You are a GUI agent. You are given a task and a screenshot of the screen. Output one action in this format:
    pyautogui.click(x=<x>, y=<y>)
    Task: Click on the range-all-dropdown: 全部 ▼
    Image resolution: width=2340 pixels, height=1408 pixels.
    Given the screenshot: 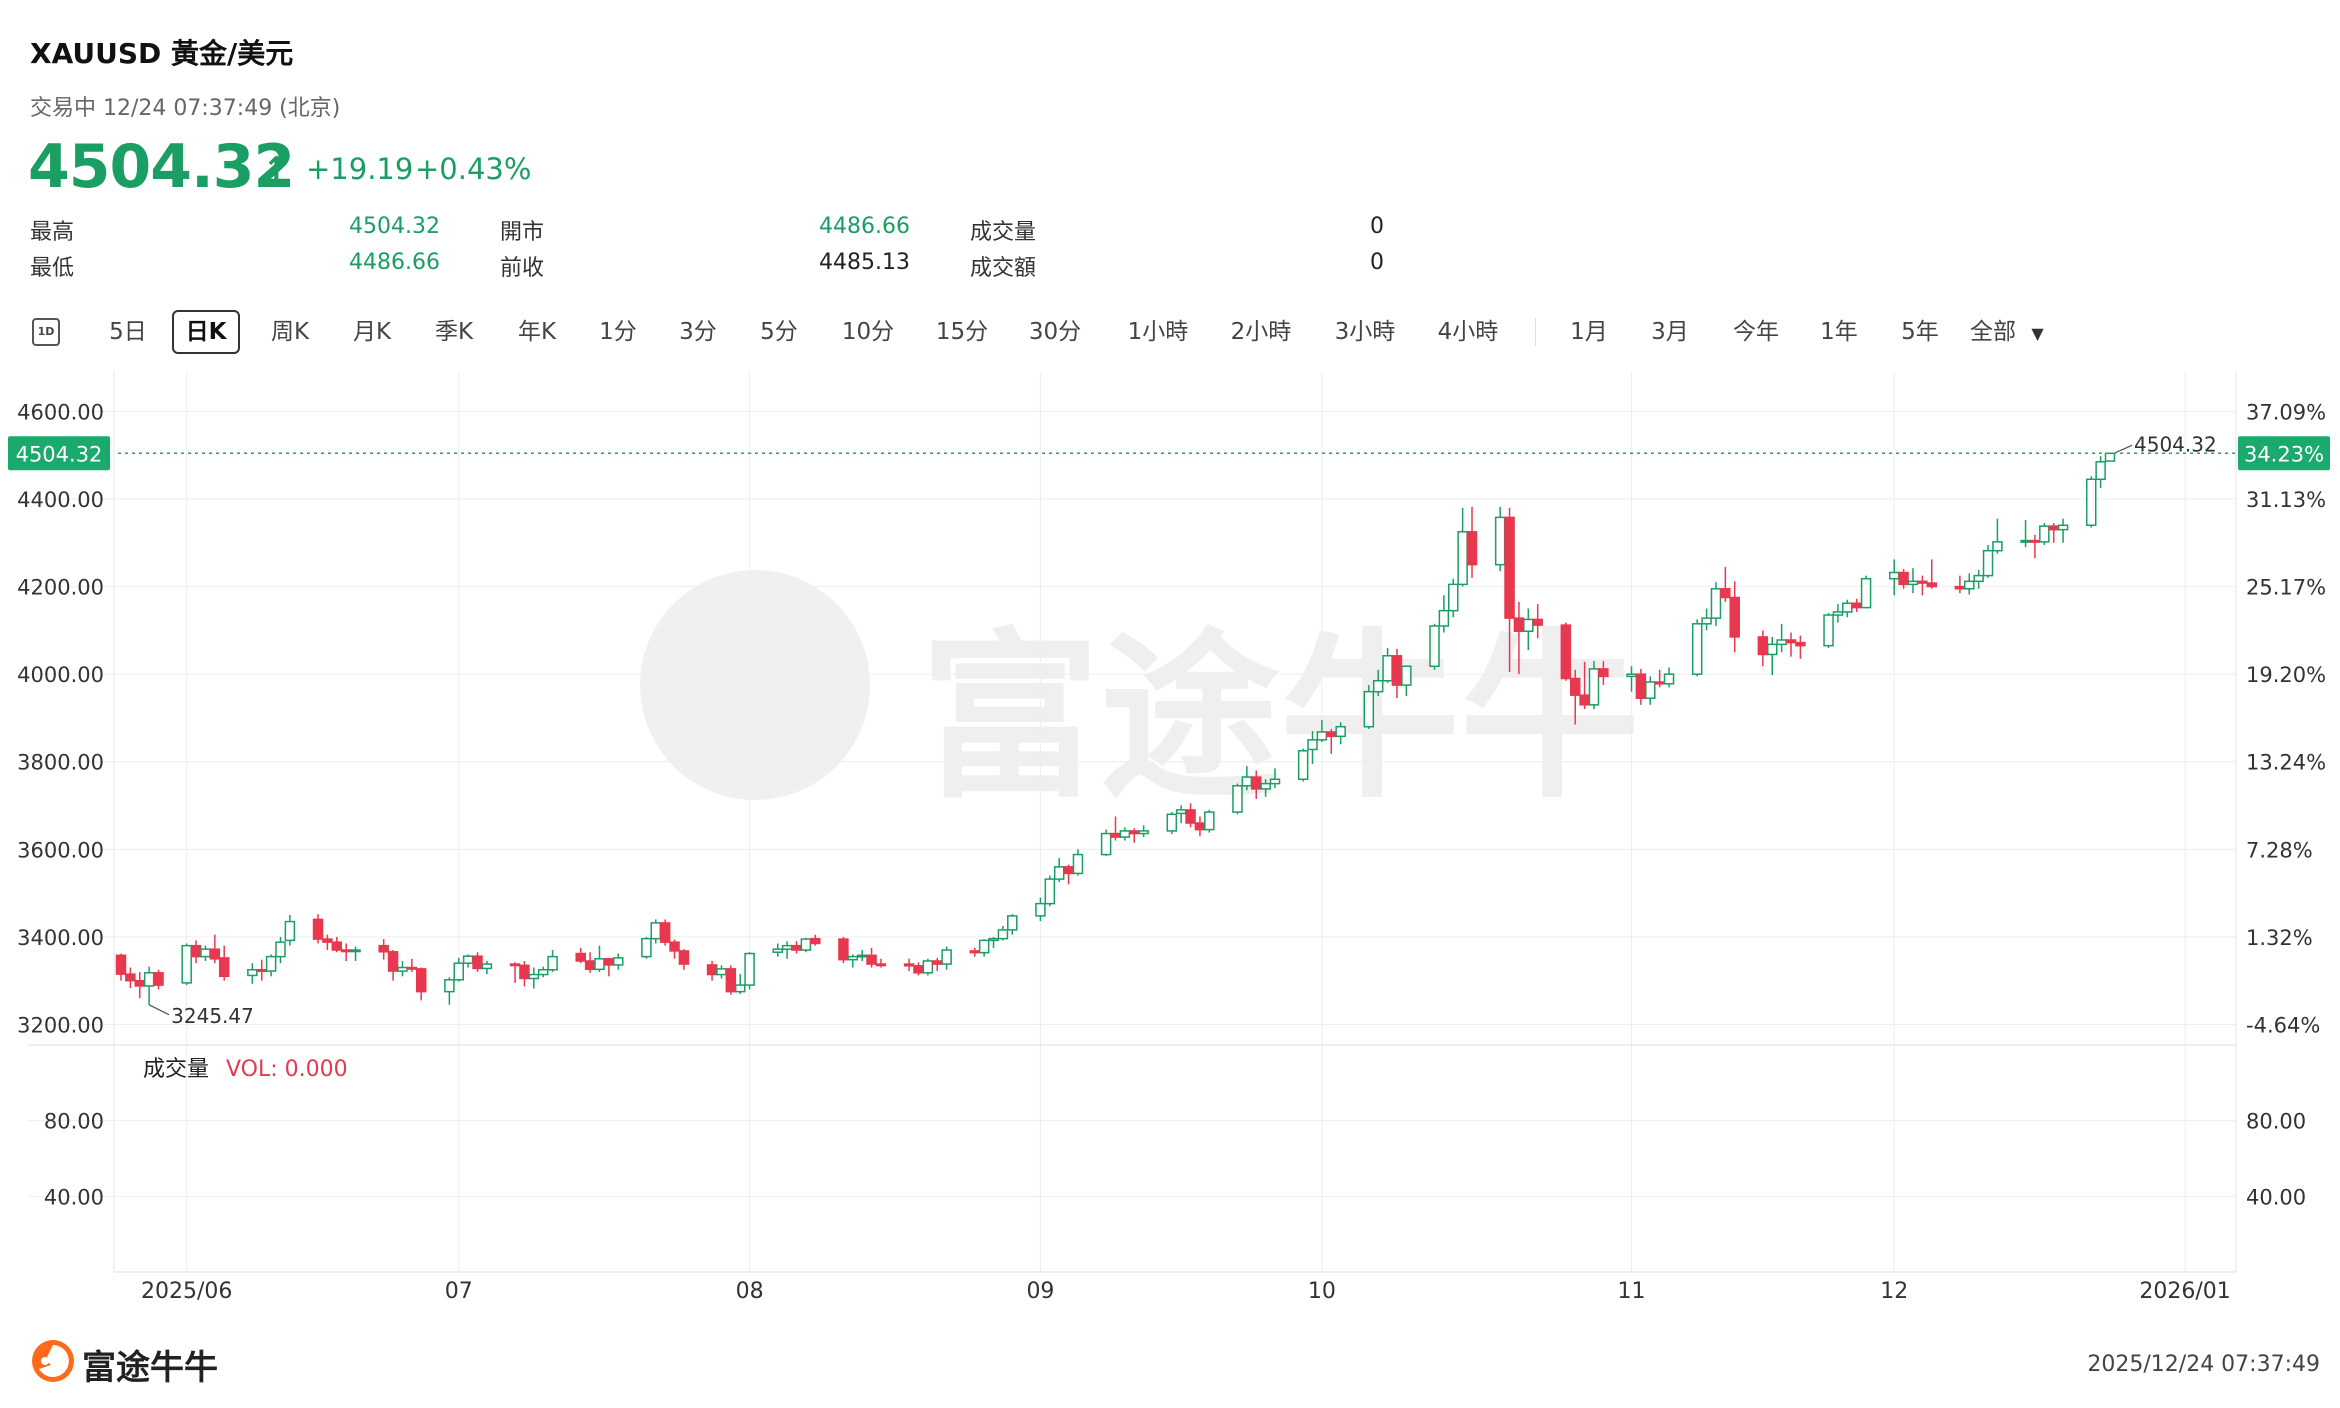 What is the action you would take?
    pyautogui.click(x=2025, y=332)
    